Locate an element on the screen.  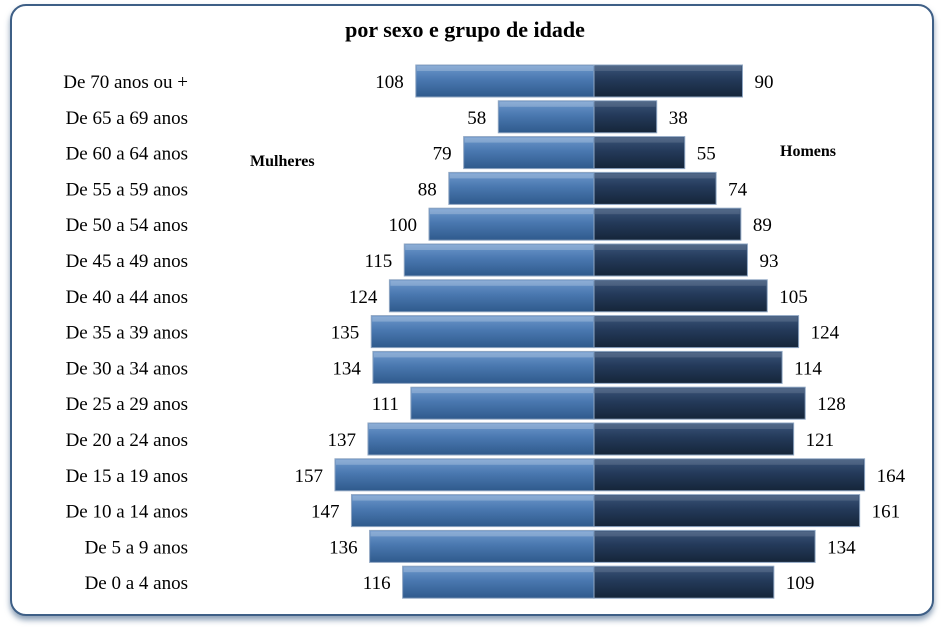
category-label: De 40 a 44 anos is located at coordinates (127, 297).